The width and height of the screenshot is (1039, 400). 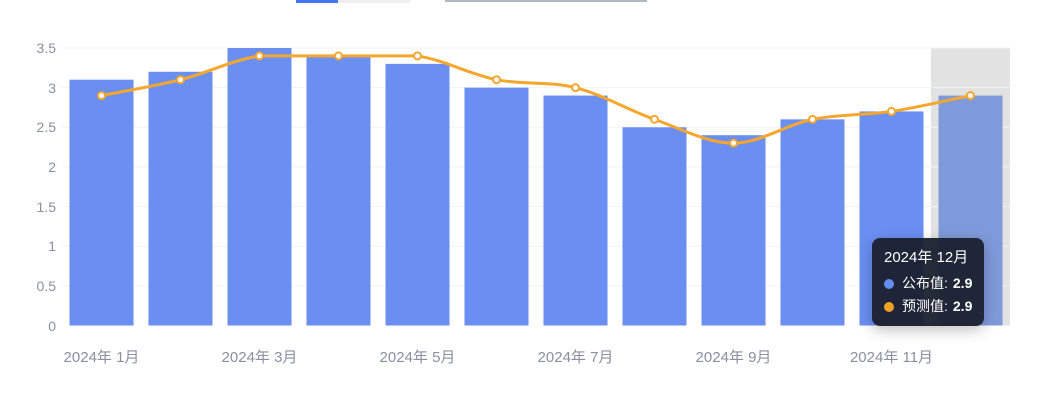 I want to click on y-axis-label: 3, so click(x=52, y=87).